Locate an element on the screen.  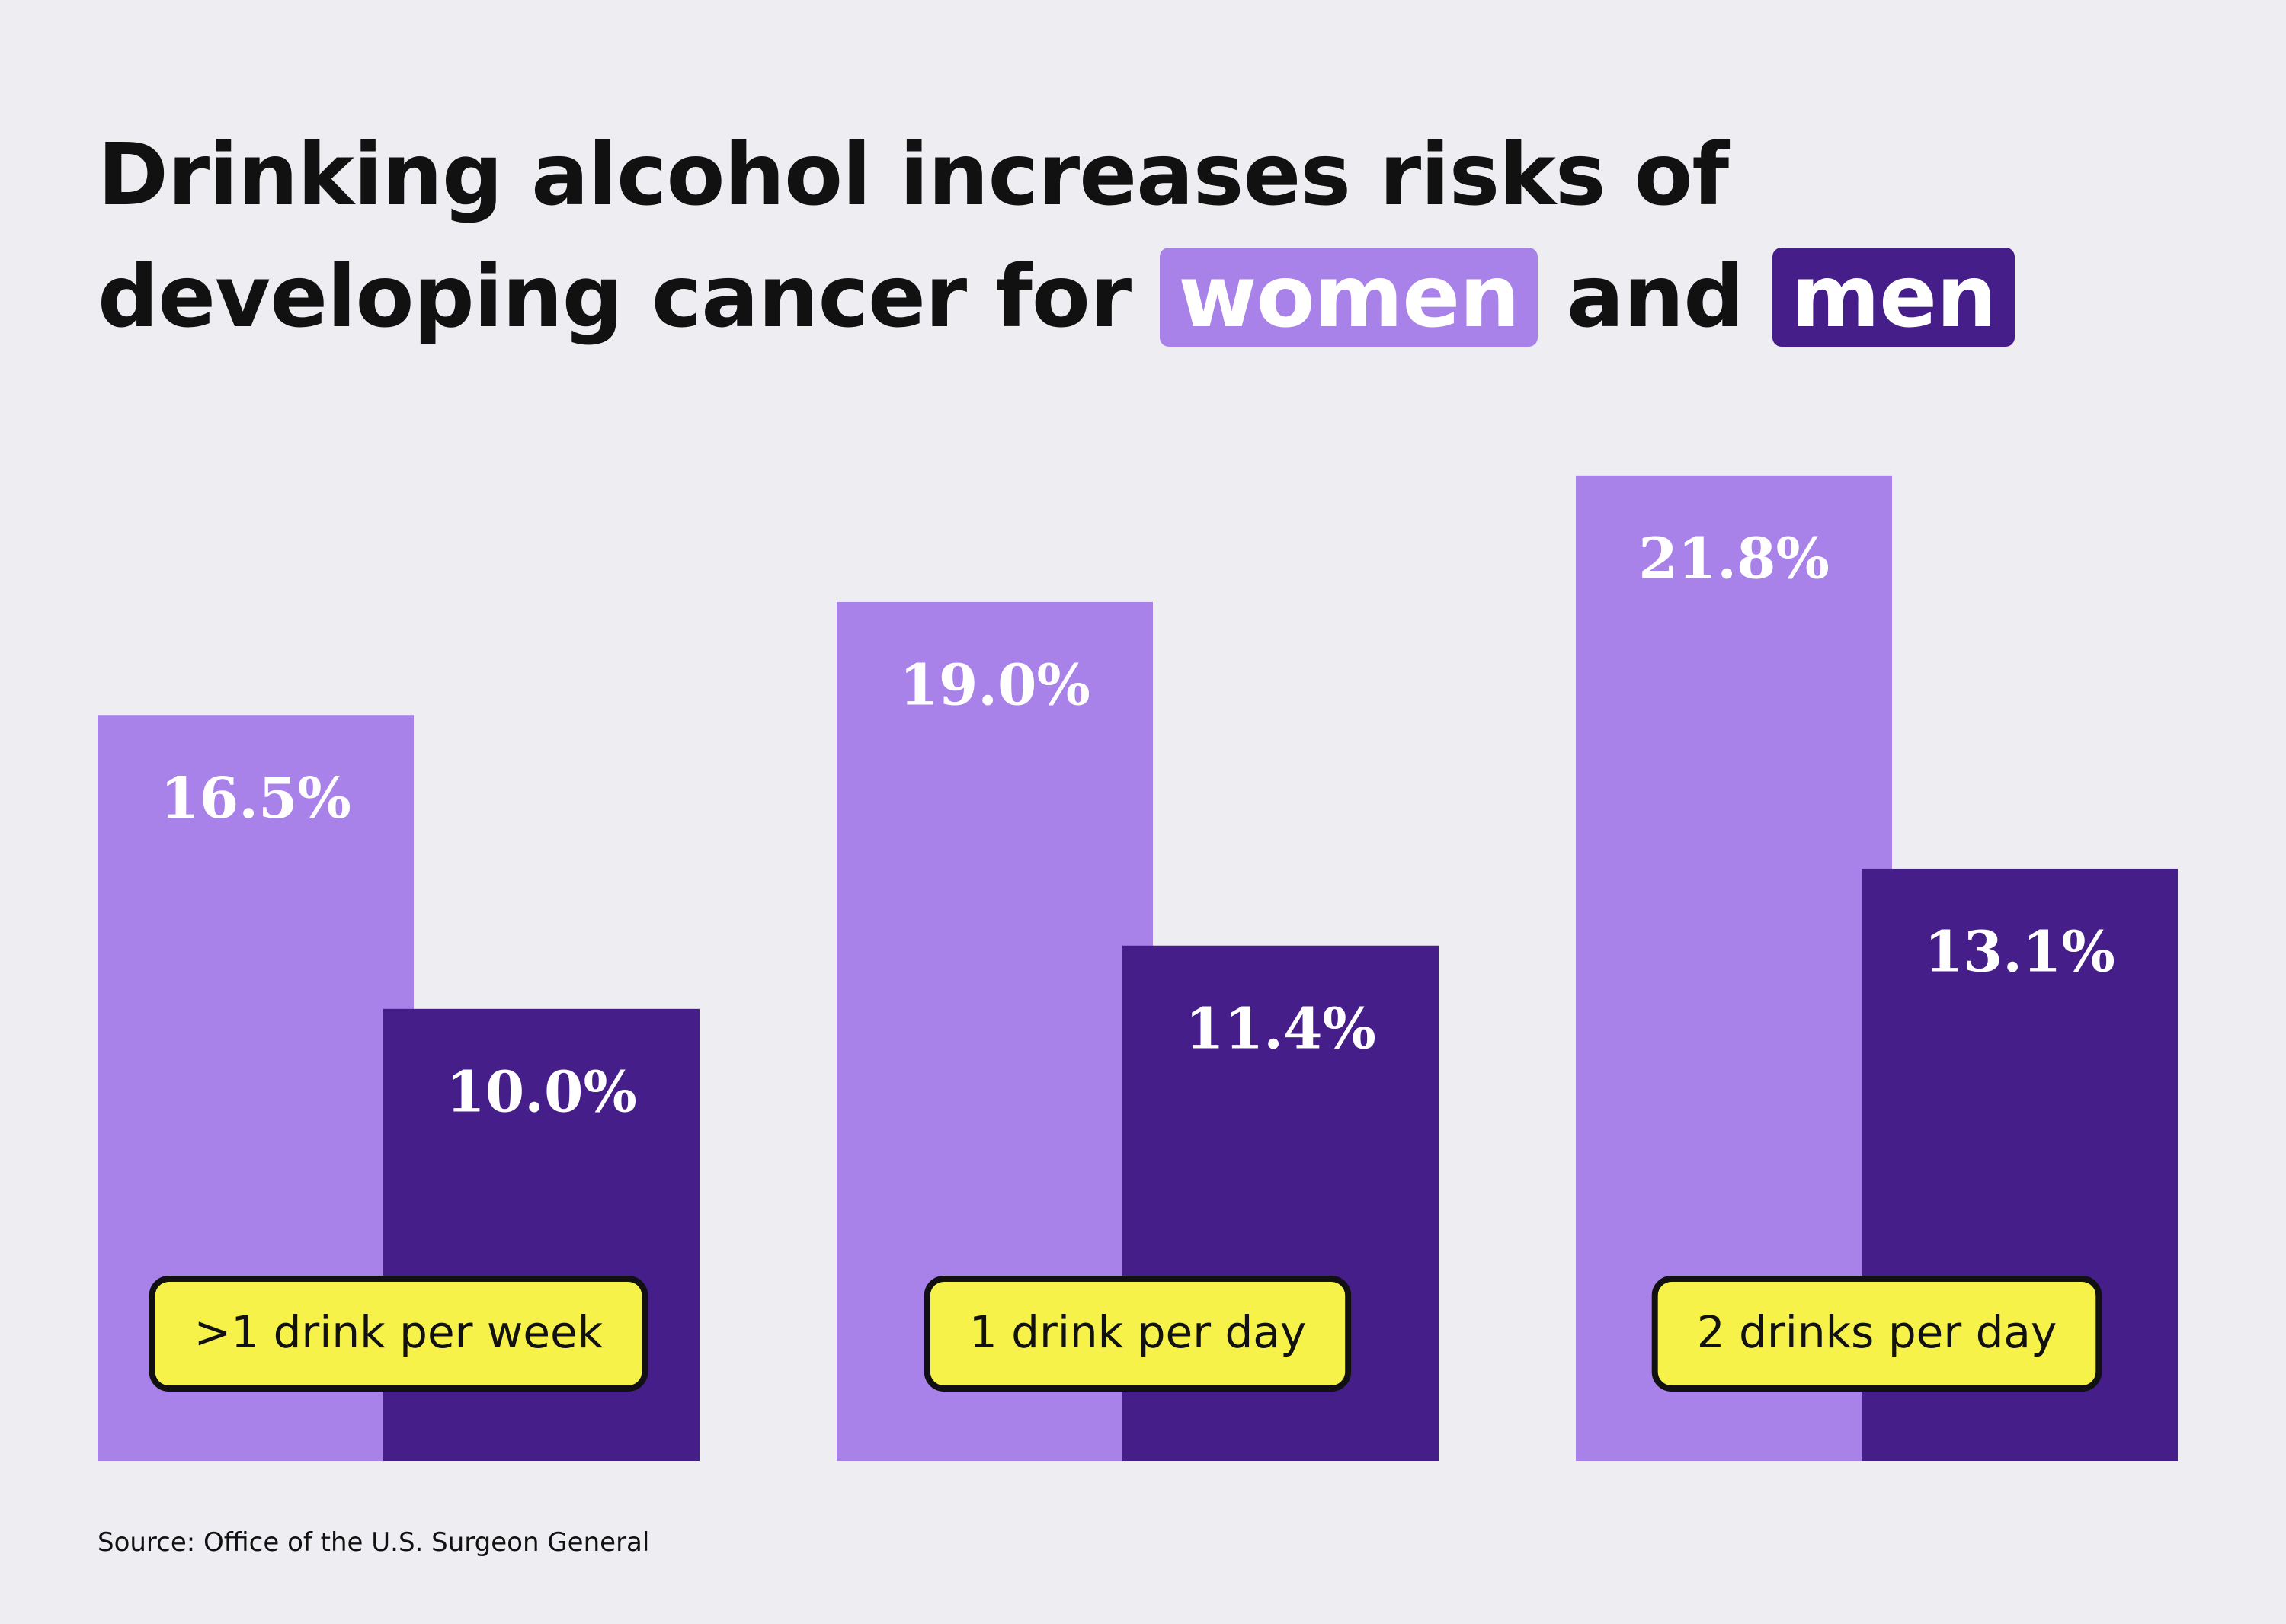
legend-men: men is located at coordinates (1894, 297).